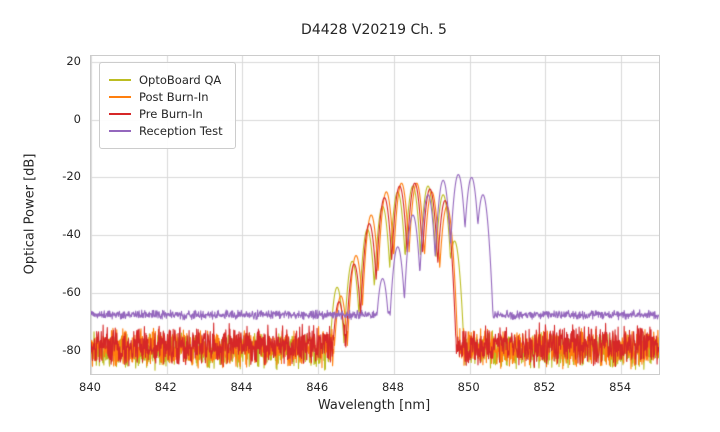  What do you see at coordinates (392, 387) in the screenshot?
I see `x-tick-label: 848` at bounding box center [392, 387].